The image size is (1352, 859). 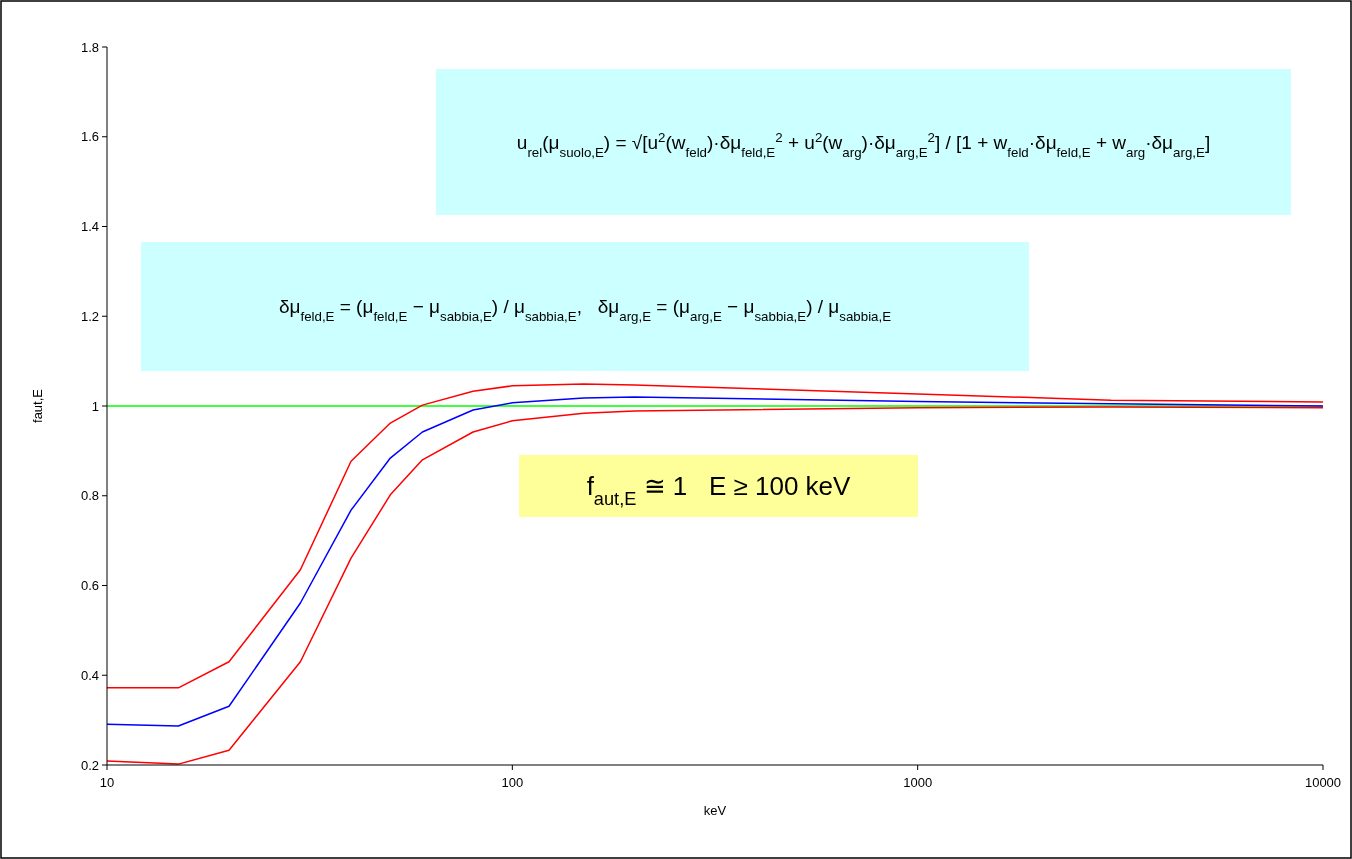 What do you see at coordinates (89, 227) in the screenshot?
I see `y-tick-label: 1.4` at bounding box center [89, 227].